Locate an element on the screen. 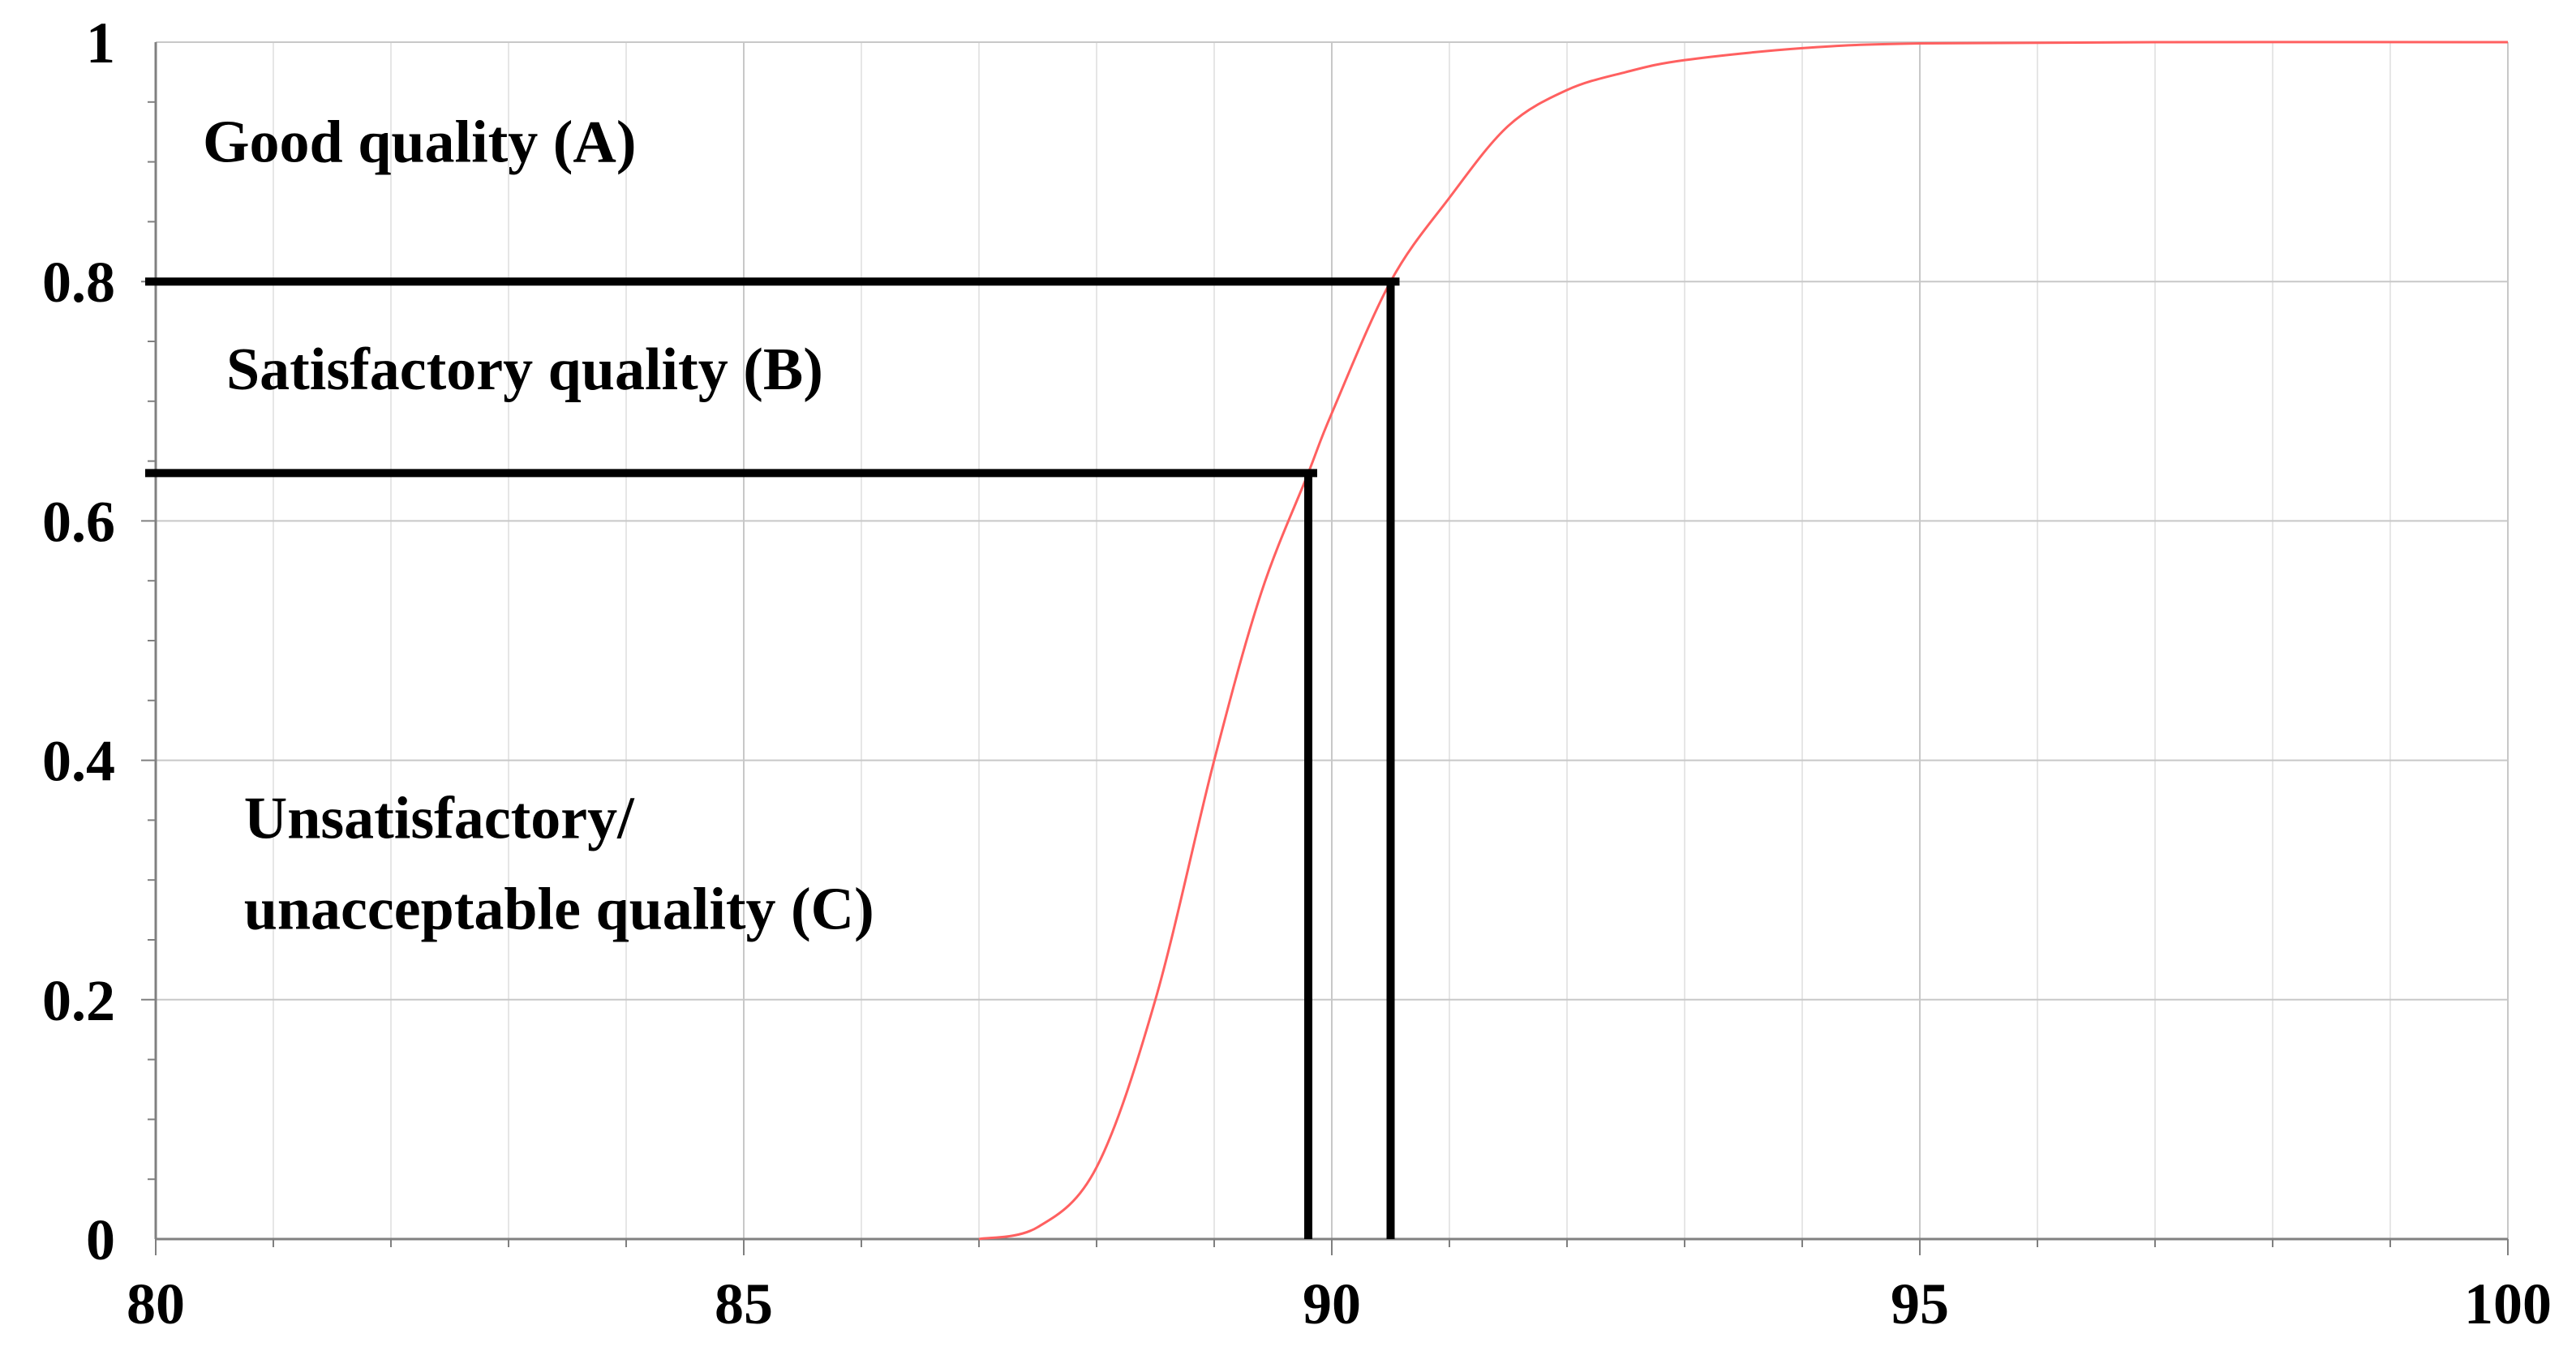 This screenshot has width=2576, height=1368. region-label-line: Unsatisfactory/ is located at coordinates (439, 819).